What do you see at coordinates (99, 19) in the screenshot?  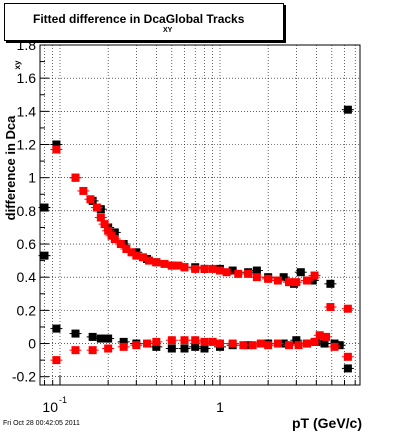 I see `chart-title-text: Fitted difference in Dca` at bounding box center [99, 19].